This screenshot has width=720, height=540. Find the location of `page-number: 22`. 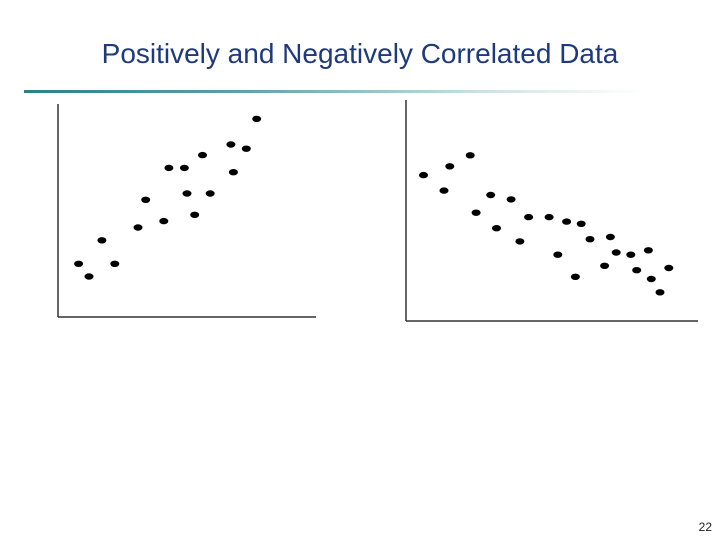

page-number: 22 is located at coordinates (705, 527).